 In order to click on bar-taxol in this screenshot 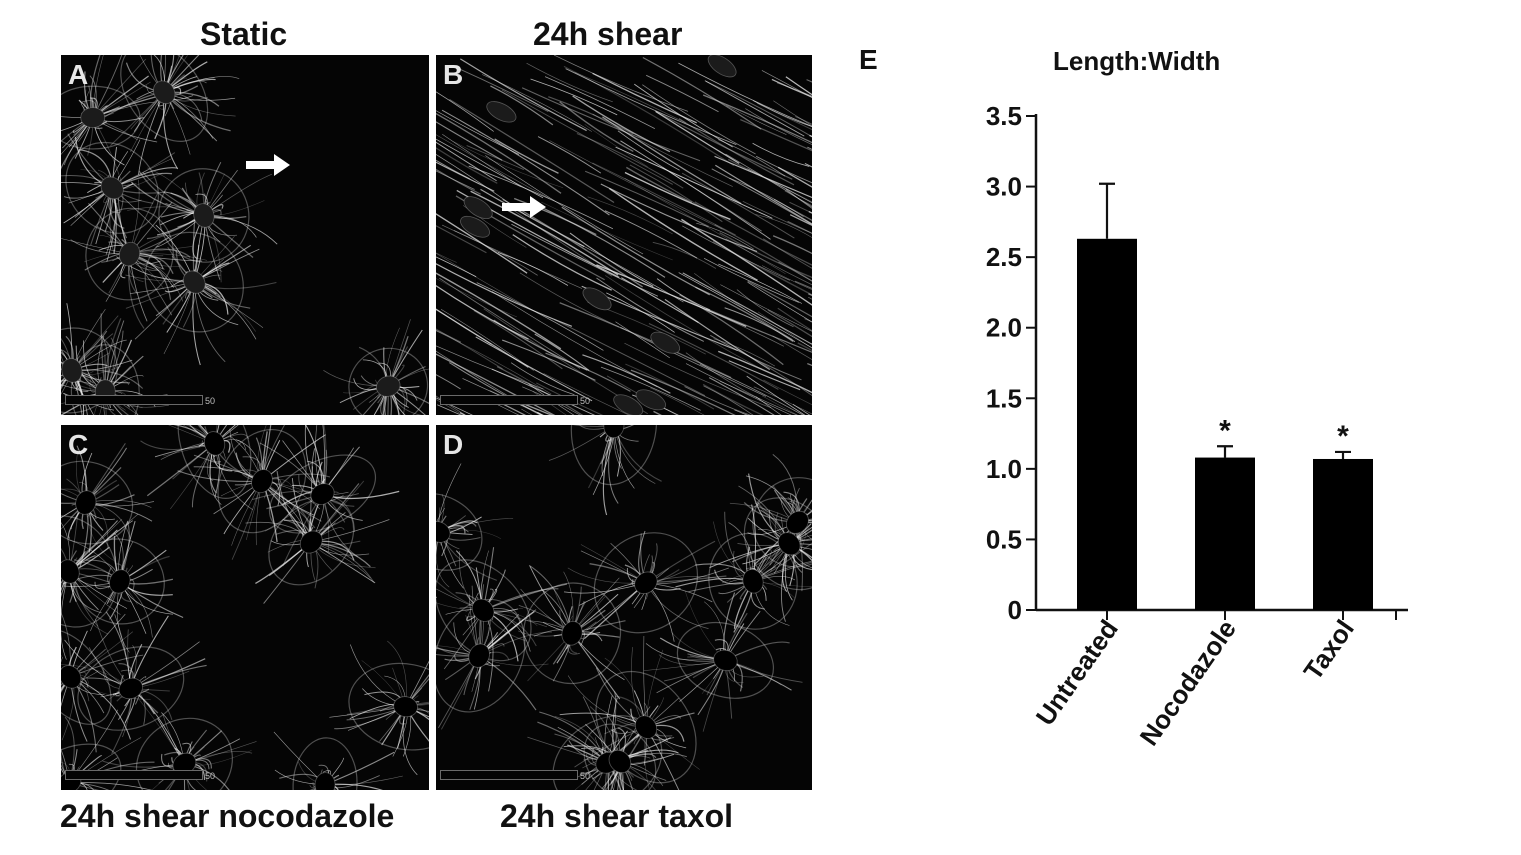, I will do `click(1343, 534)`.